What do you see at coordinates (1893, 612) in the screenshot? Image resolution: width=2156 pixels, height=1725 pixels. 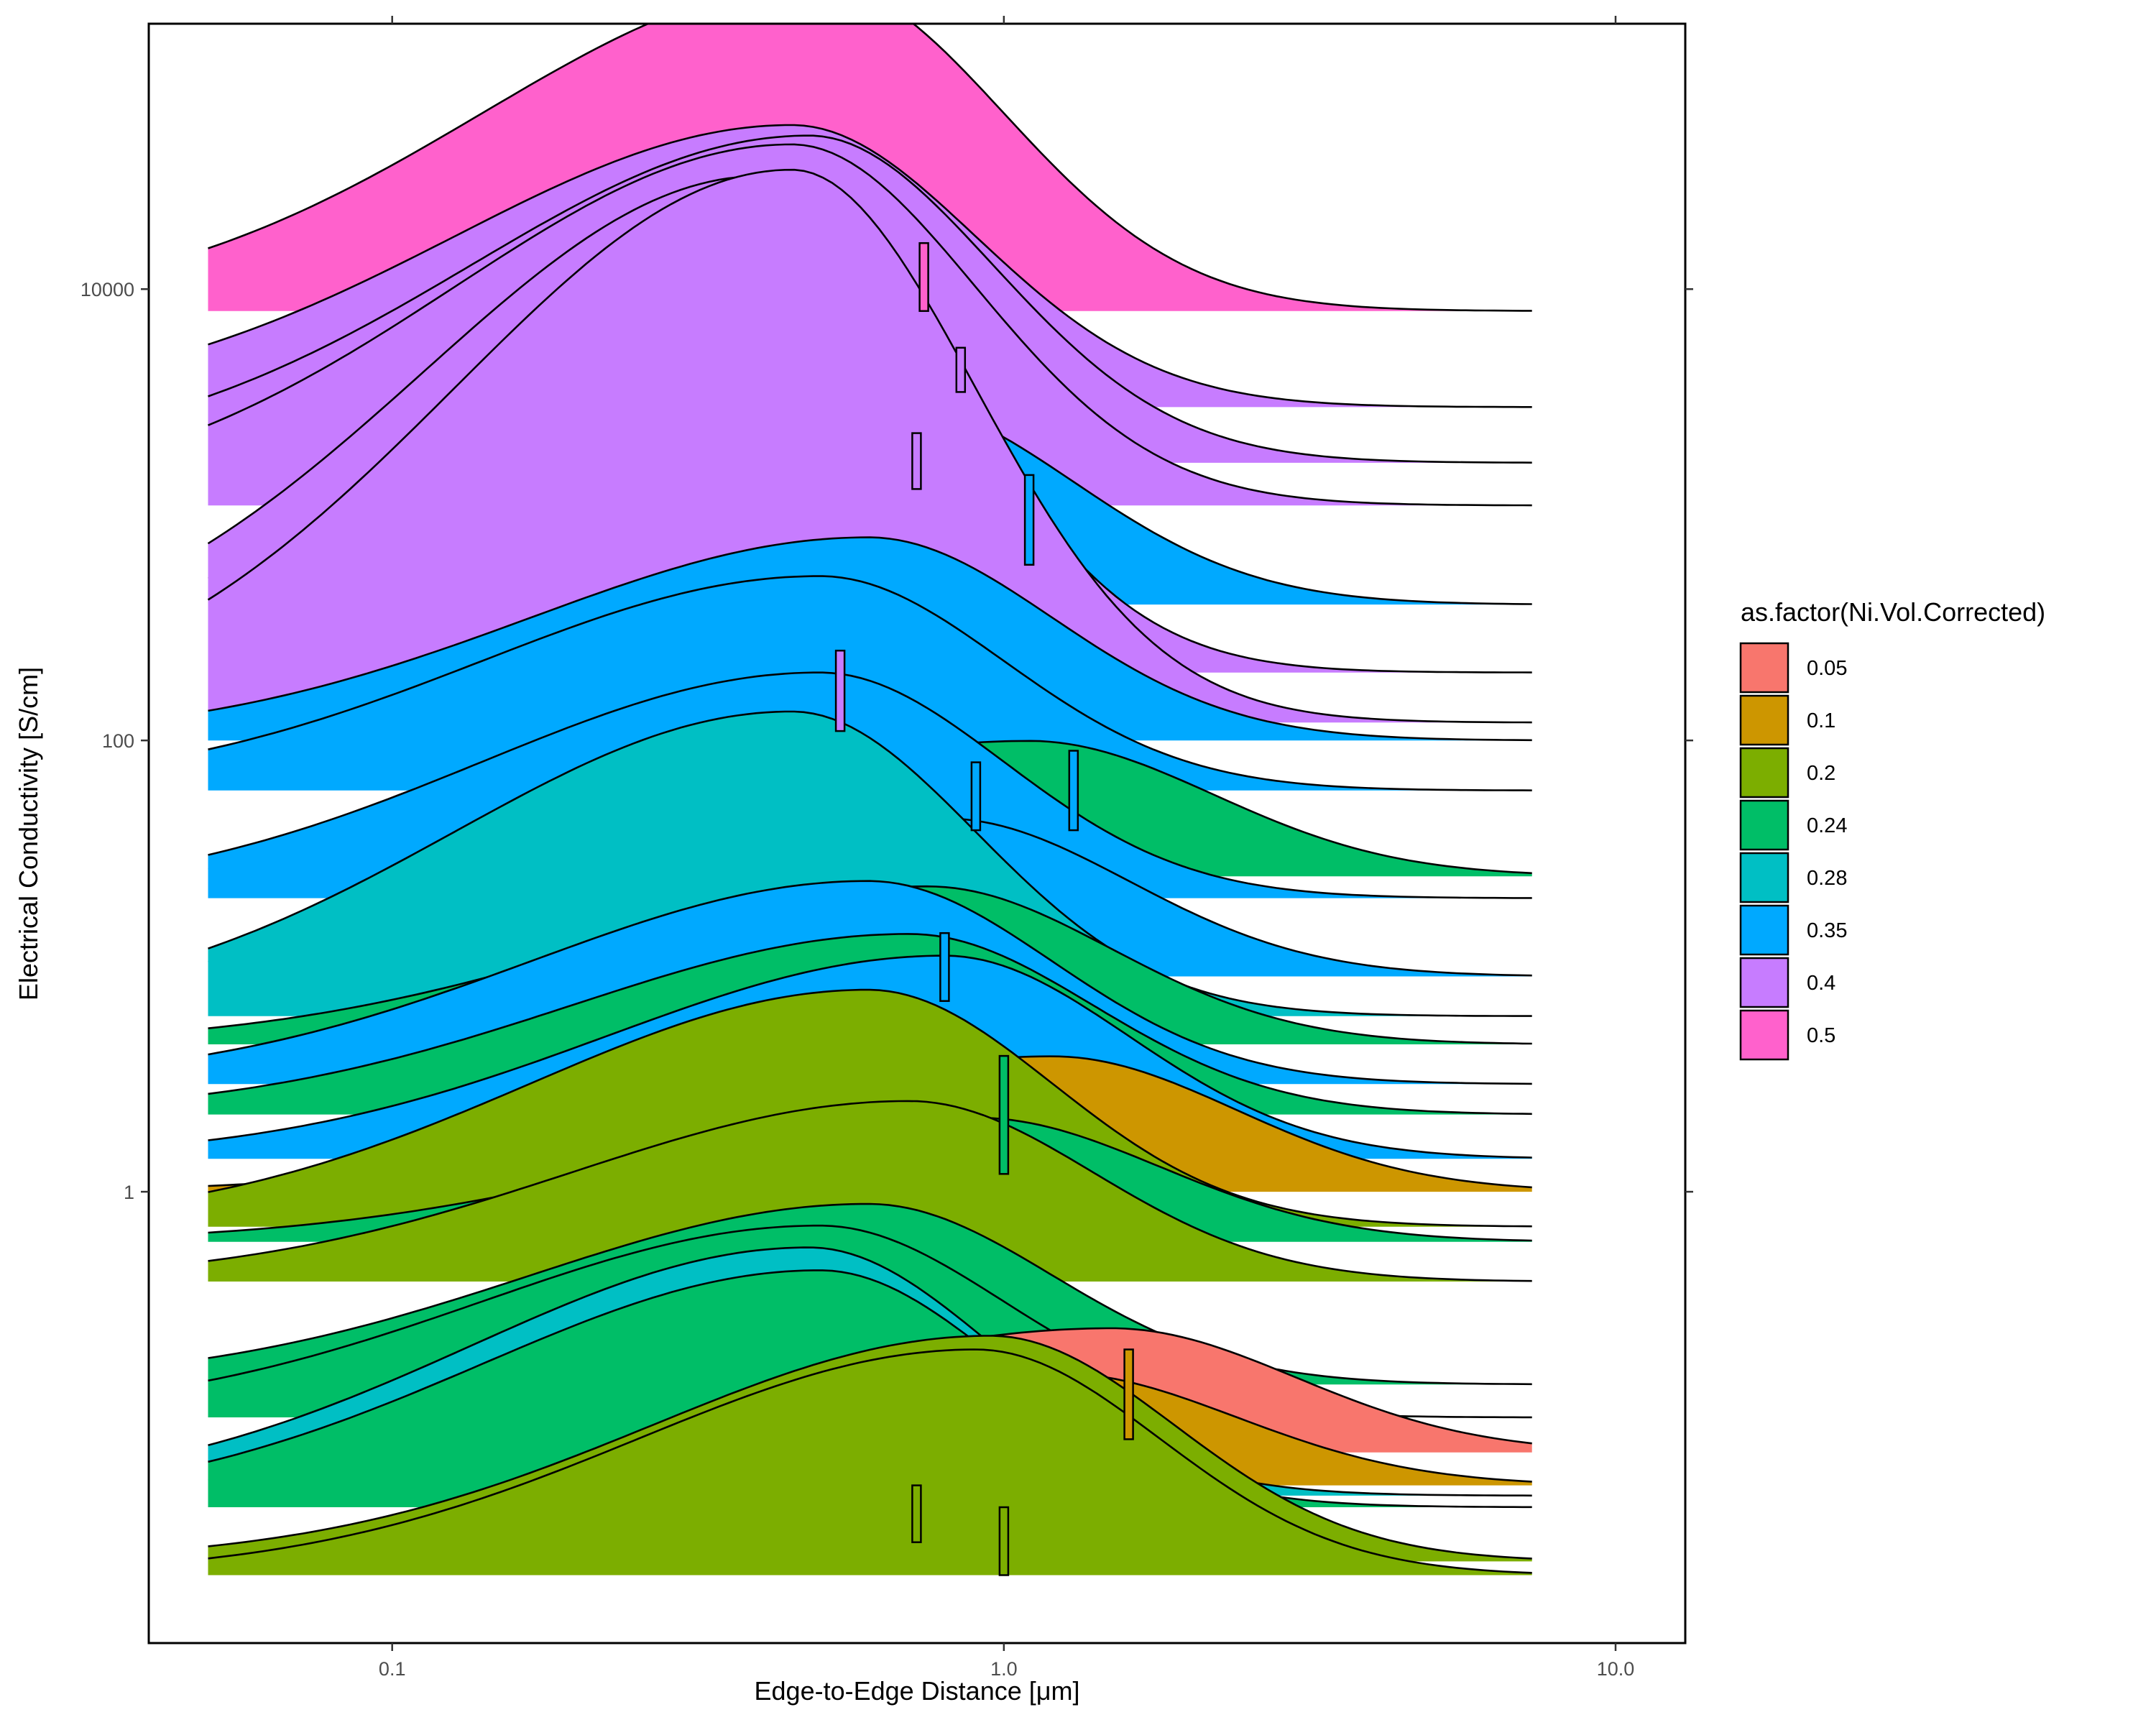 I see `legend-title: as.factor(Ni.Vol.Corrected)` at bounding box center [1893, 612].